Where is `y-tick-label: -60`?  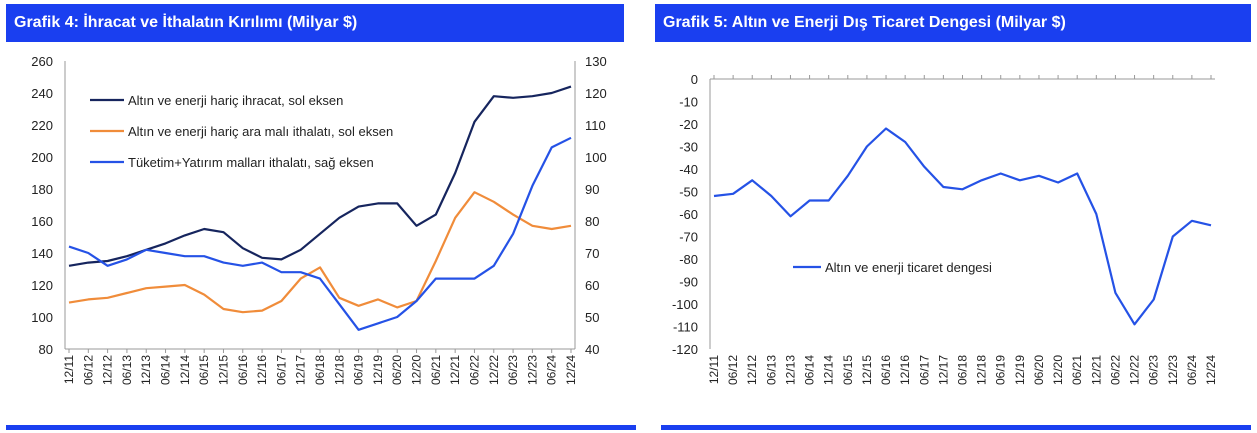
y-tick-label: -60 is located at coordinates (688, 214).